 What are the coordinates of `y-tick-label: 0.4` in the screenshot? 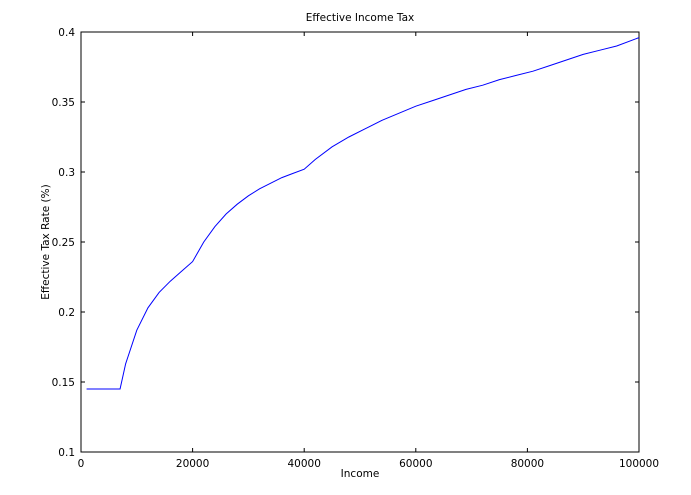 It's located at (66, 33).